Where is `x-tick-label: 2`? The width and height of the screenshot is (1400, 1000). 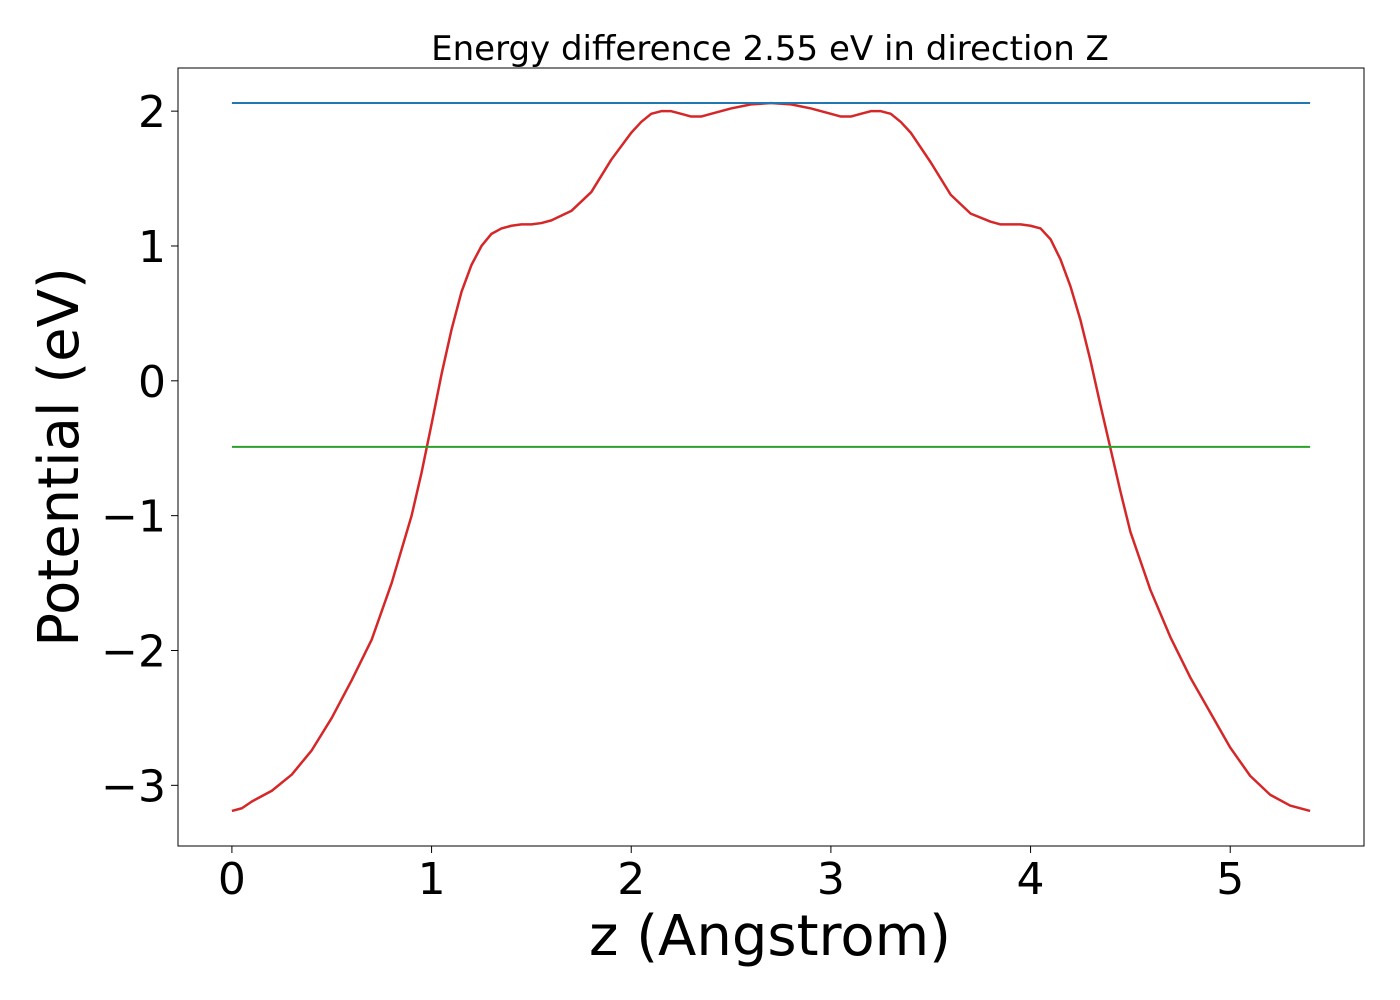
x-tick-label: 2 is located at coordinates (631, 879).